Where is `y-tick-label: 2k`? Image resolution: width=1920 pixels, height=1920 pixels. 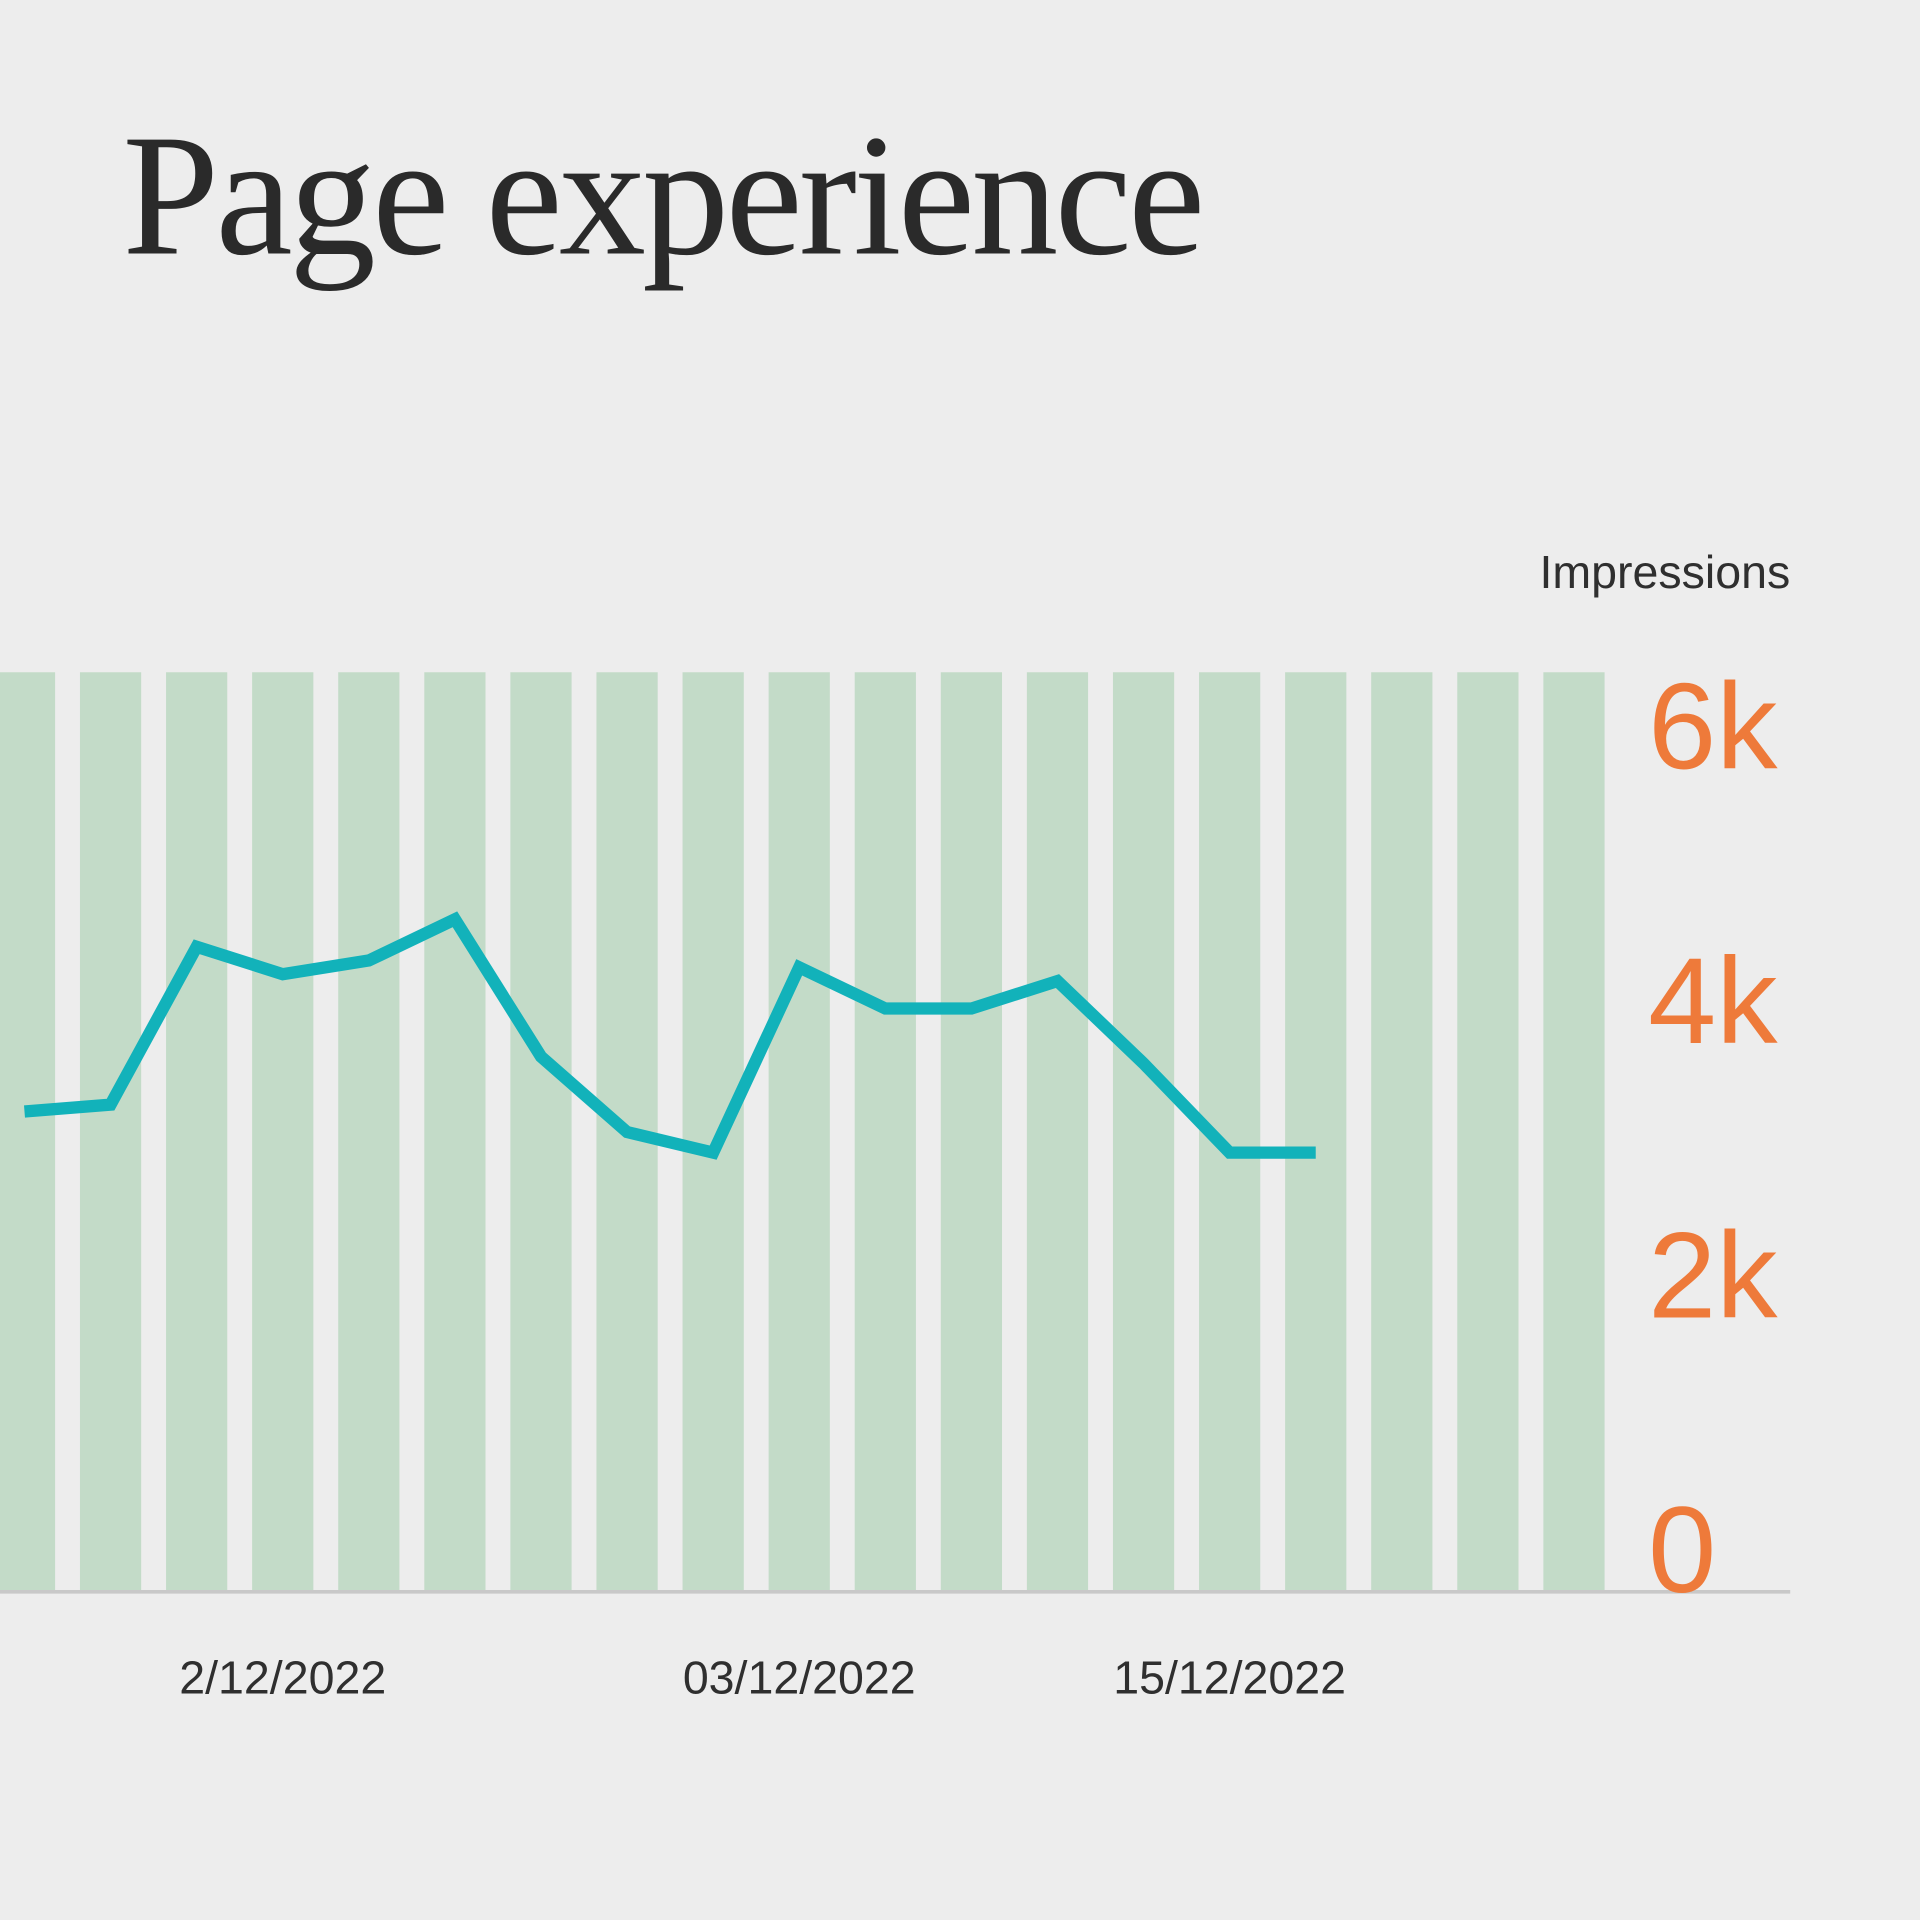 y-tick-label: 2k is located at coordinates (1713, 1274).